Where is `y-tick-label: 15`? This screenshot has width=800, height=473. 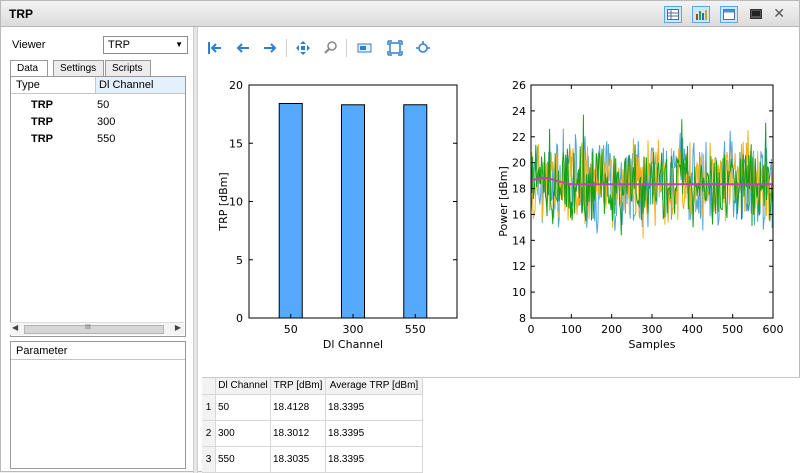
y-tick-label: 15 is located at coordinates (236, 143).